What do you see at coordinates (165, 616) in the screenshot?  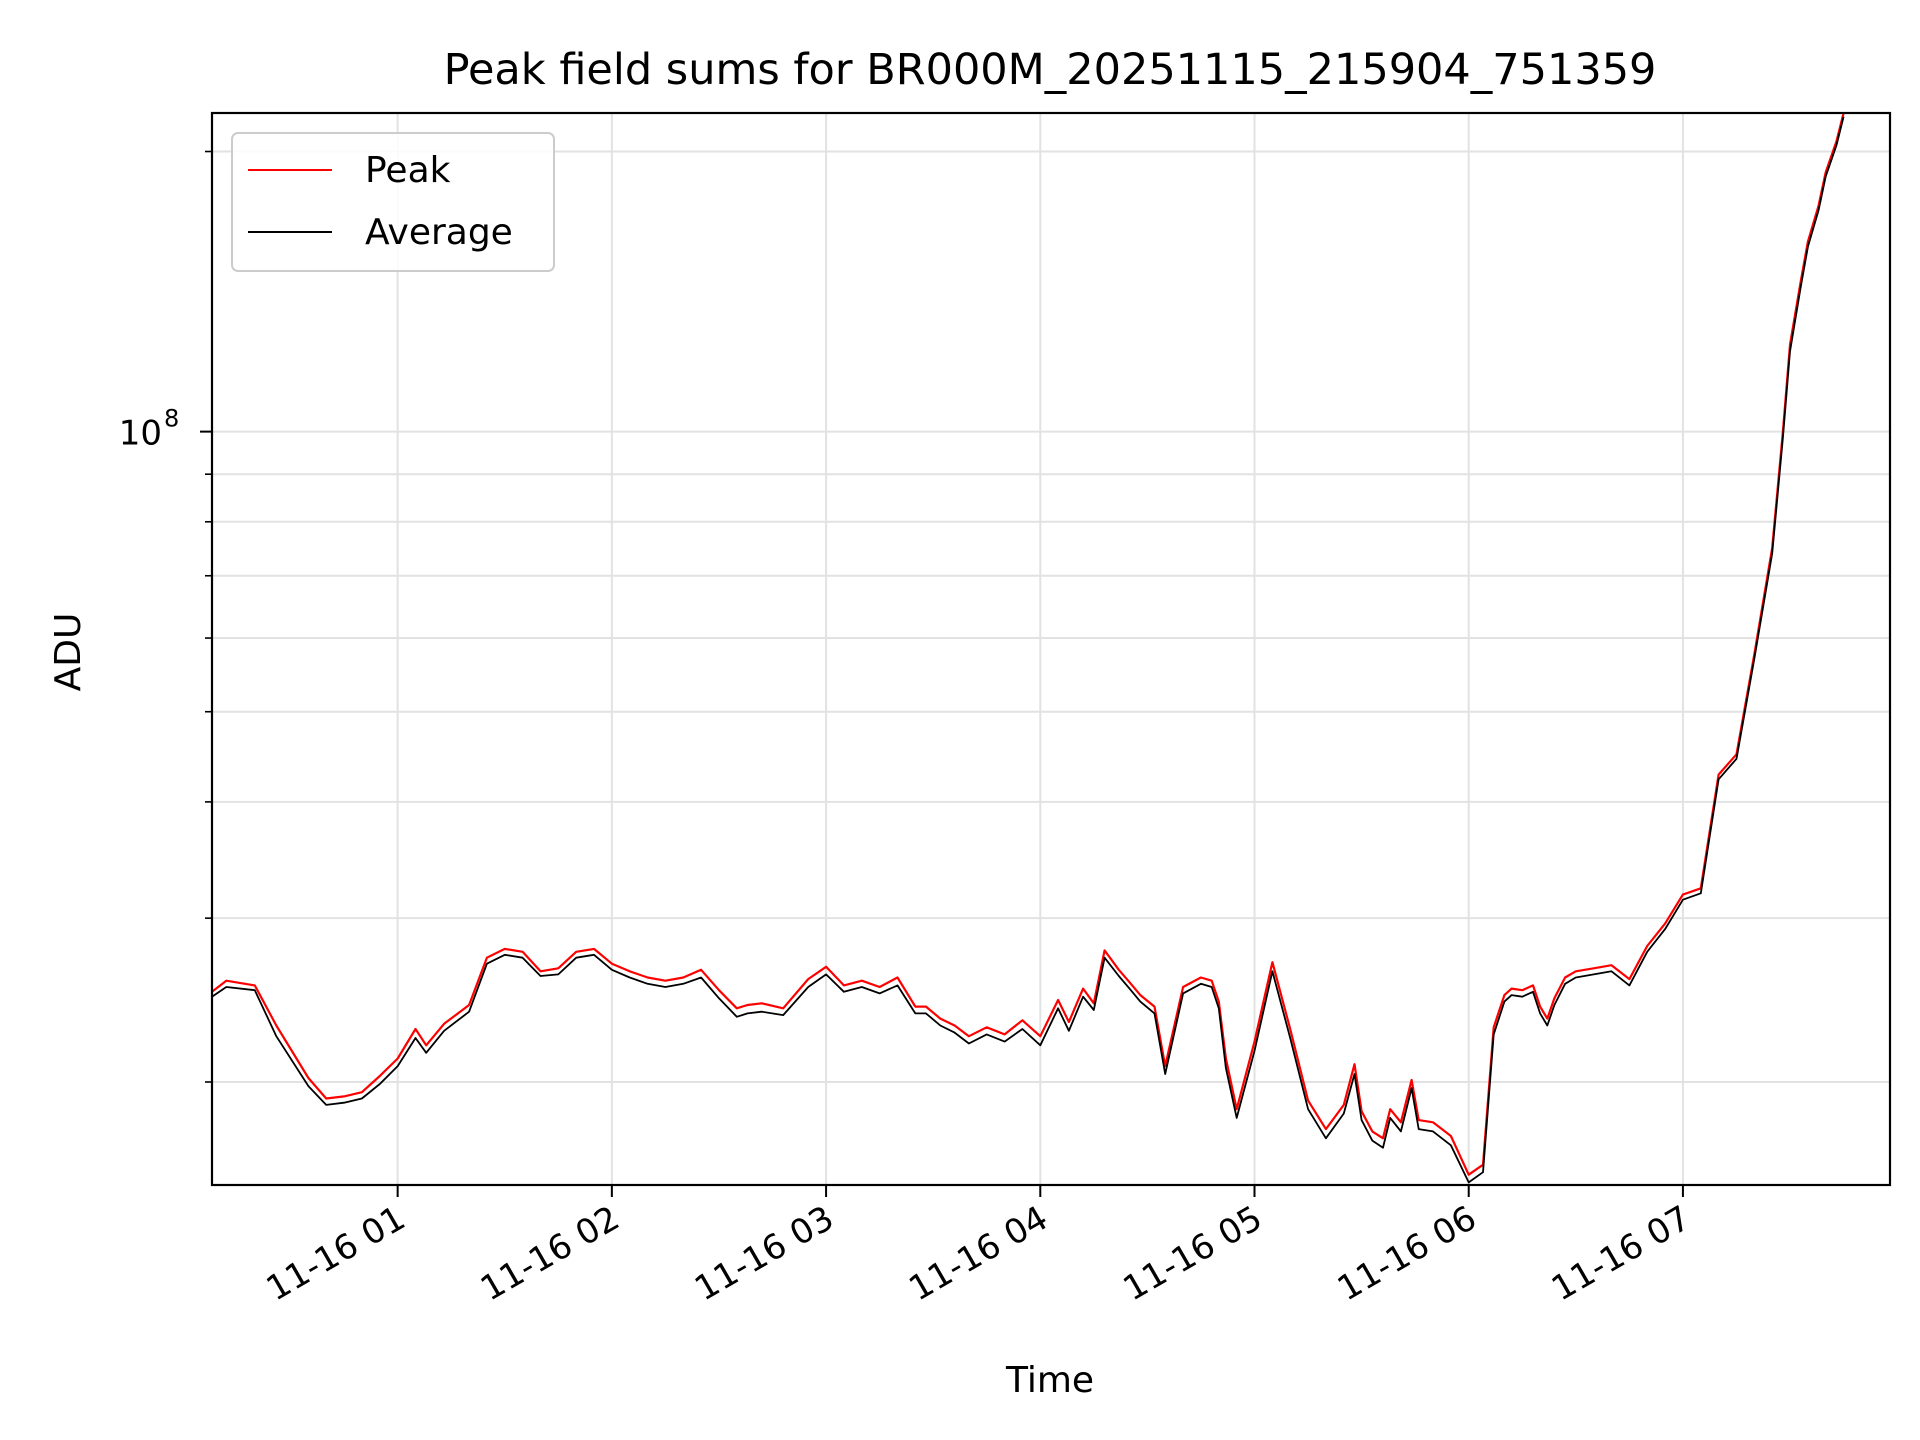 I see `y-axis: 10 8` at bounding box center [165, 616].